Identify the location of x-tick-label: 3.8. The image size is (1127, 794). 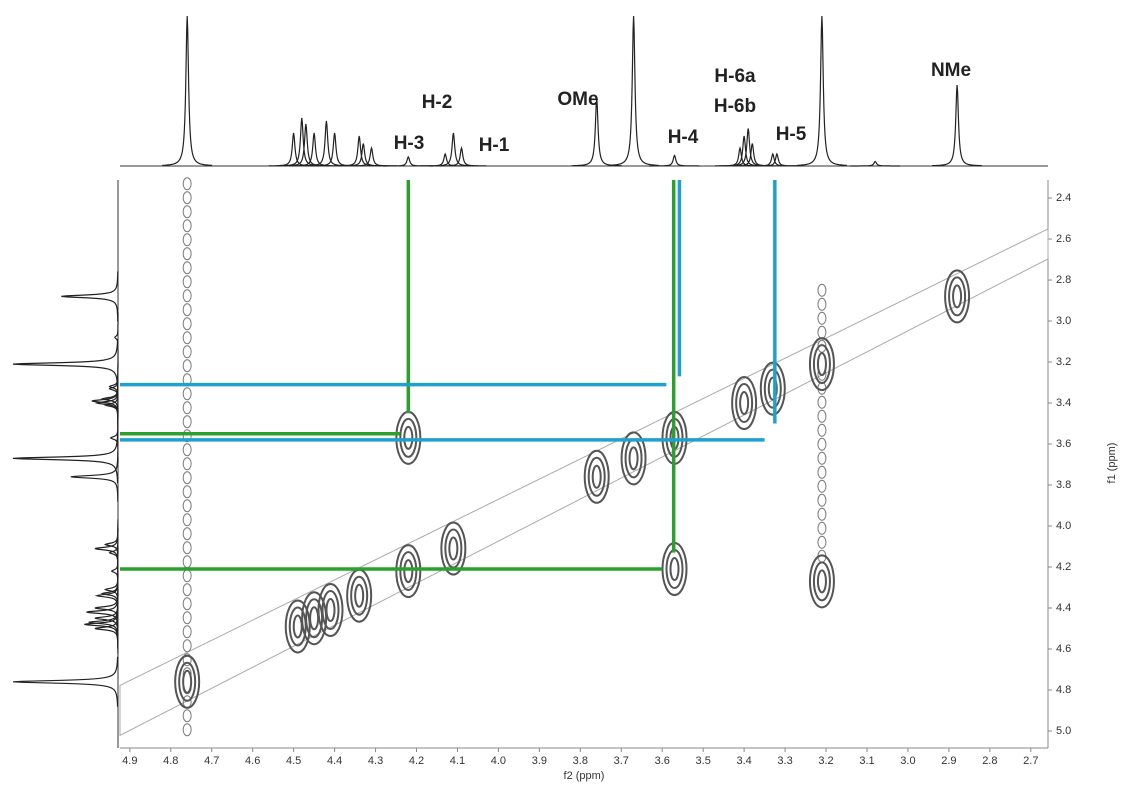
(580, 761).